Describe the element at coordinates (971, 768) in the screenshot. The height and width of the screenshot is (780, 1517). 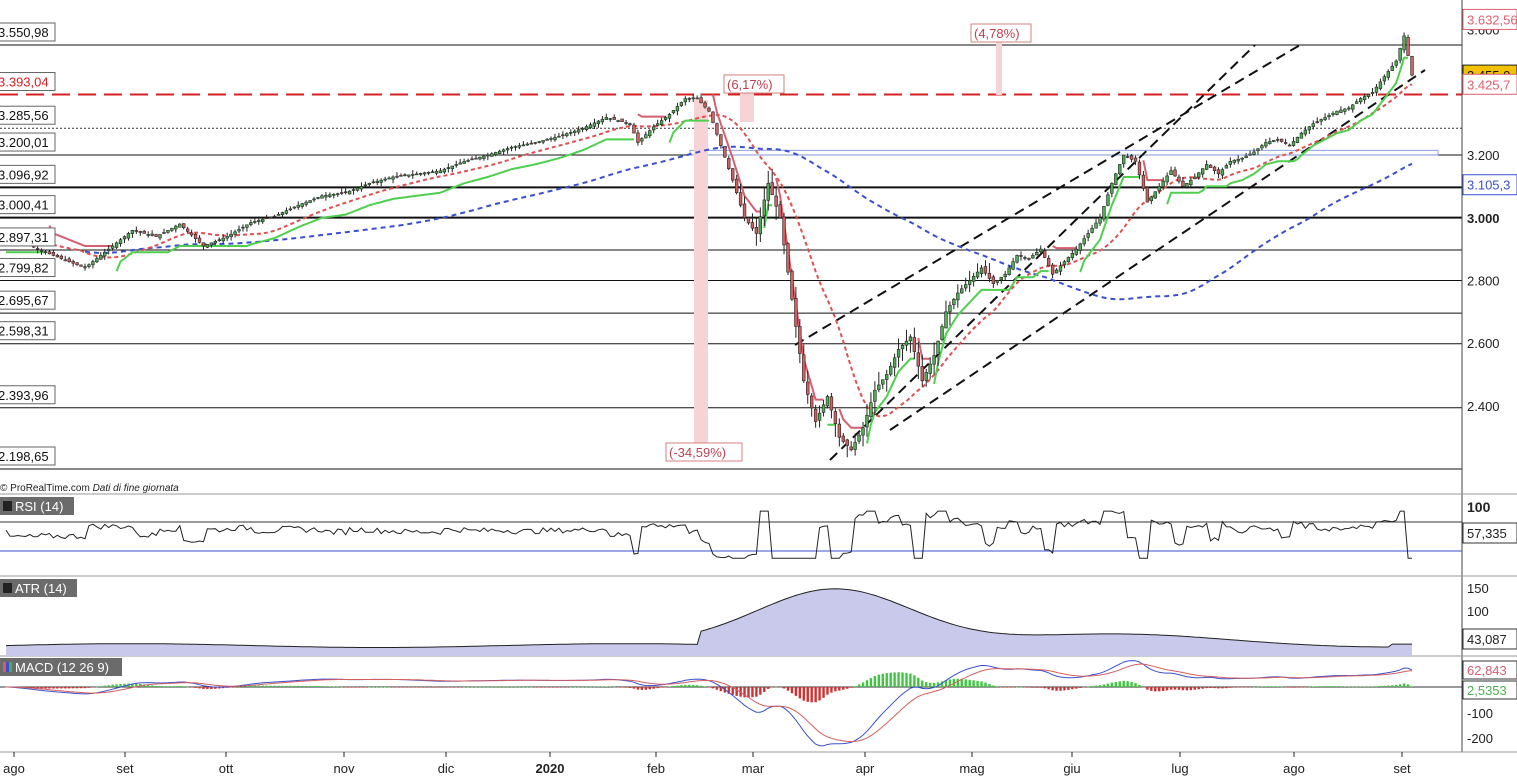
I see `x-tick-label: mag` at that location.